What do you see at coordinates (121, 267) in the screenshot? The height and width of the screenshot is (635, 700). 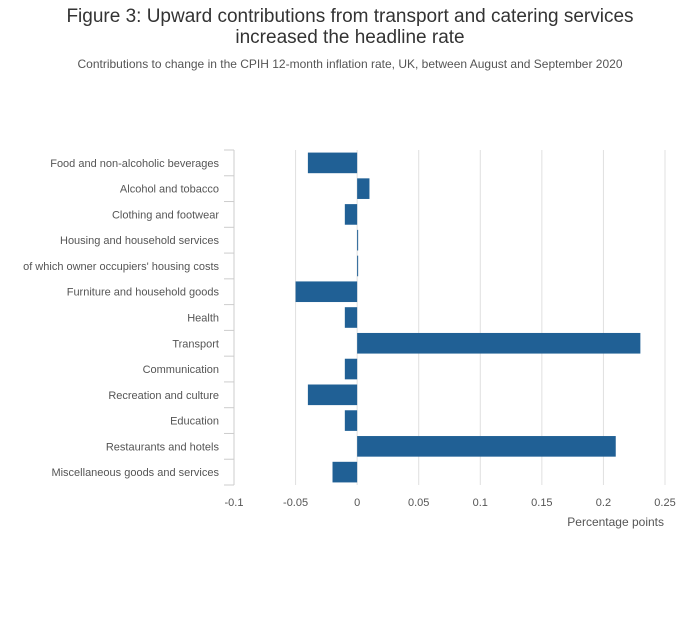 I see `category-label-4: of which owner occupiers' housing costs` at bounding box center [121, 267].